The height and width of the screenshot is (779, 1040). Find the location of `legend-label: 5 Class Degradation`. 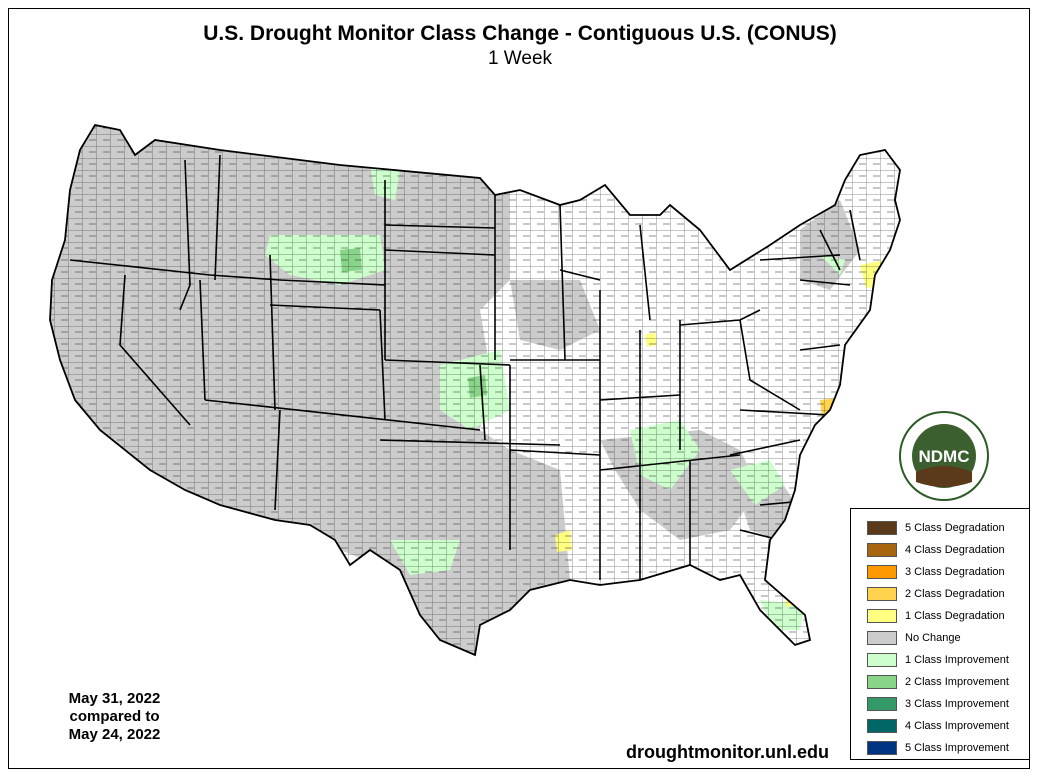

legend-label: 5 Class Degradation is located at coordinates (955, 528).